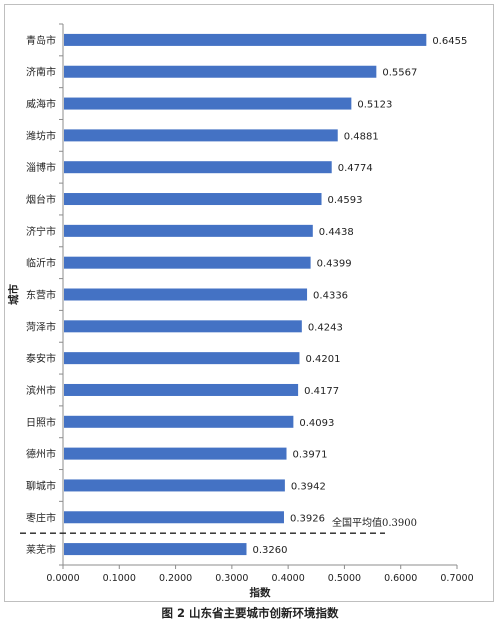 The height and width of the screenshot is (626, 500). Describe the element at coordinates (336, 232) in the screenshot. I see `value-label: 0.4438` at that location.